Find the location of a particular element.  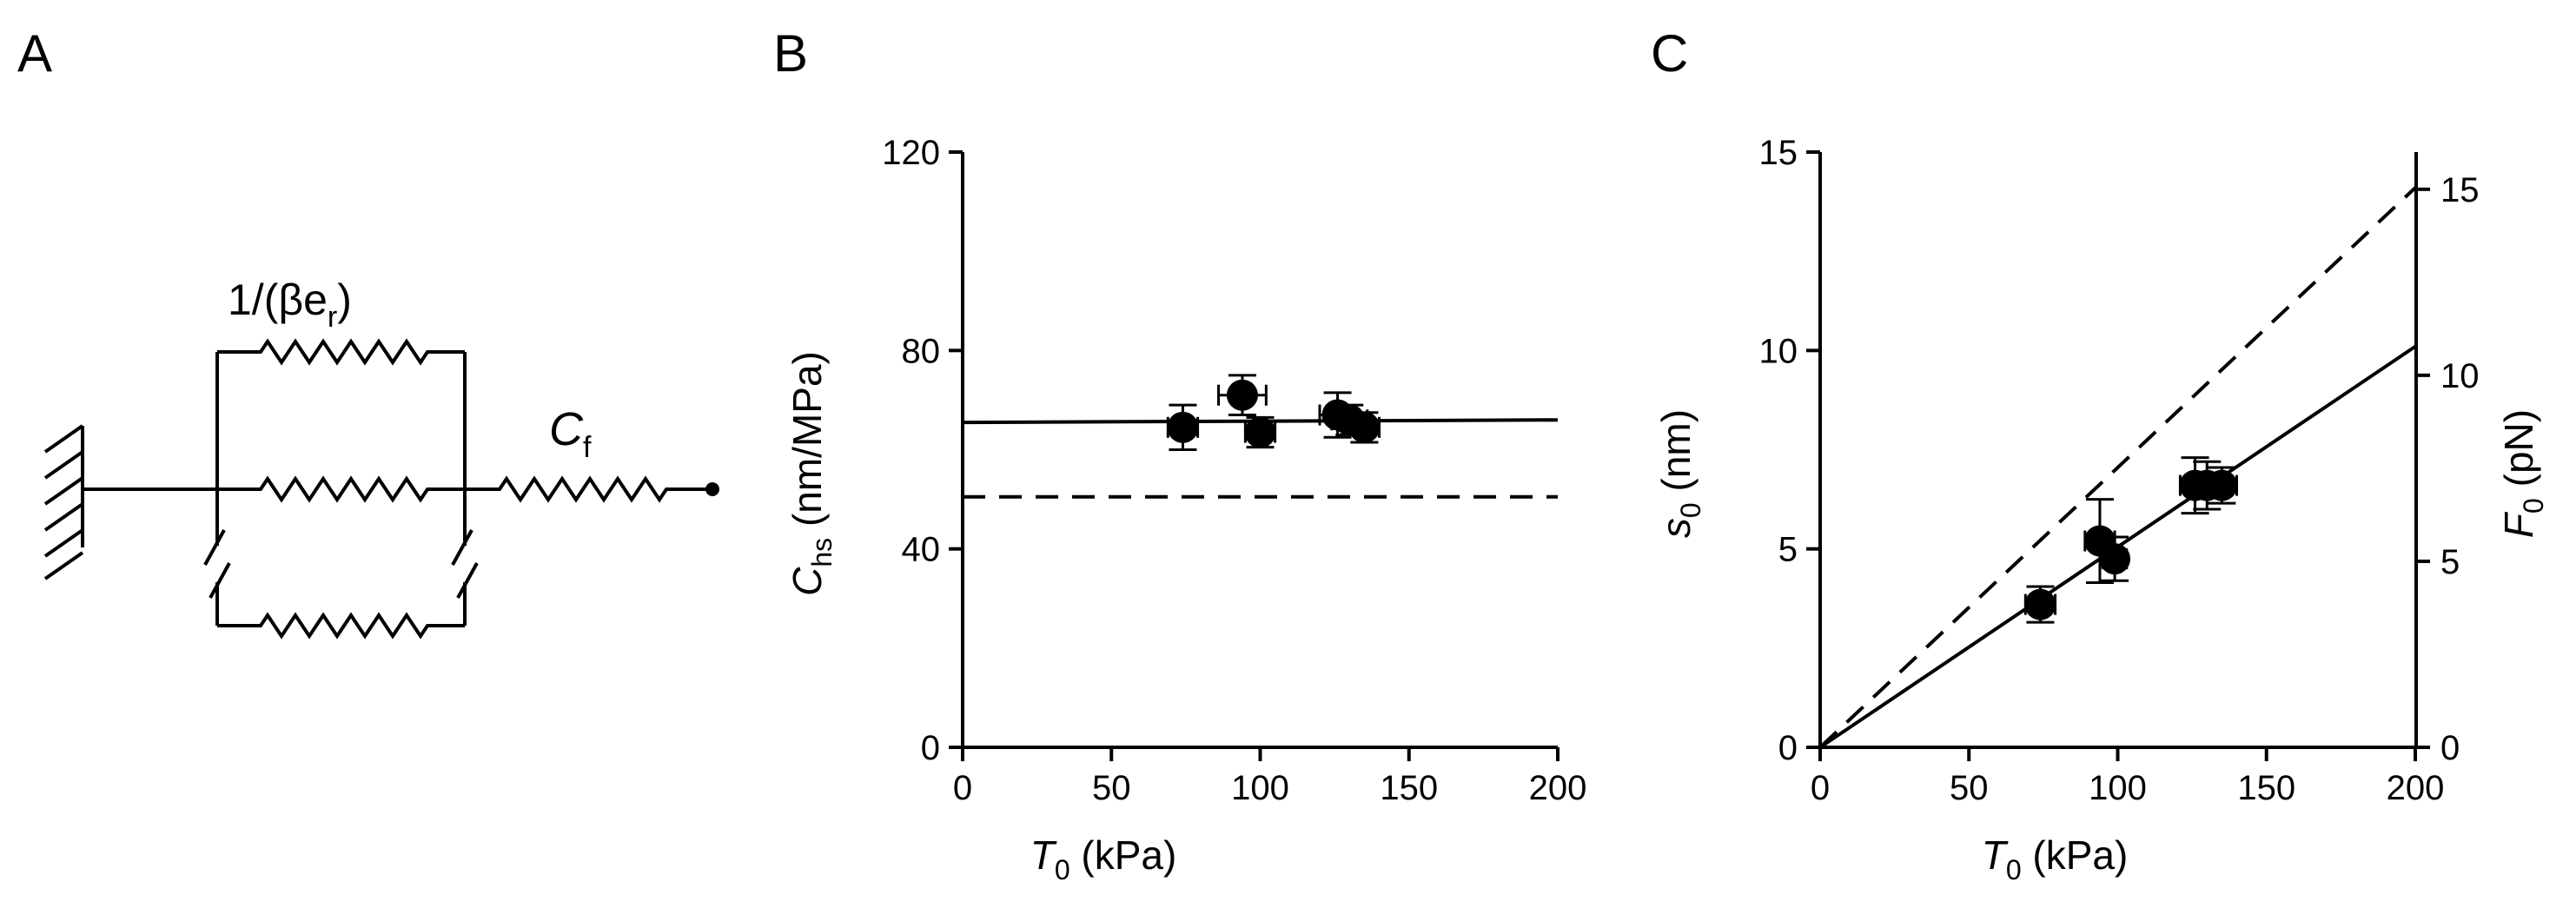

panel-c-fit-lines is located at coordinates (2117, 467).